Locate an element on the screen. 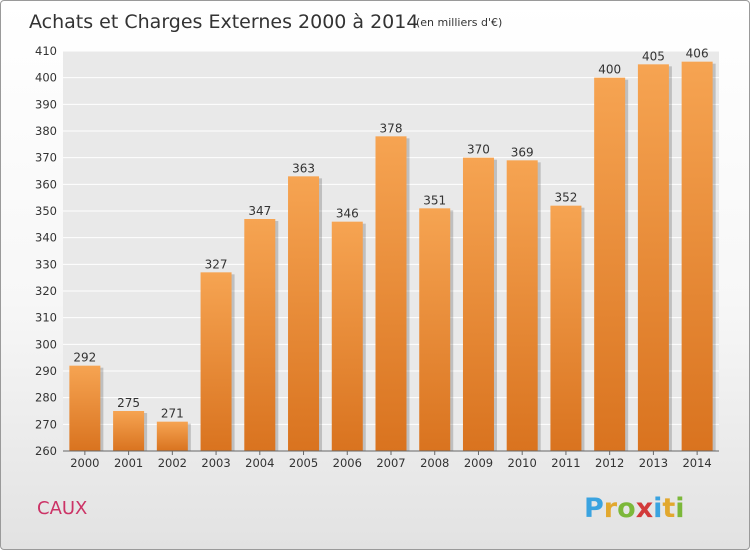 This screenshot has height=550, width=750. proxiti-logo: Proxiti is located at coordinates (634, 508).